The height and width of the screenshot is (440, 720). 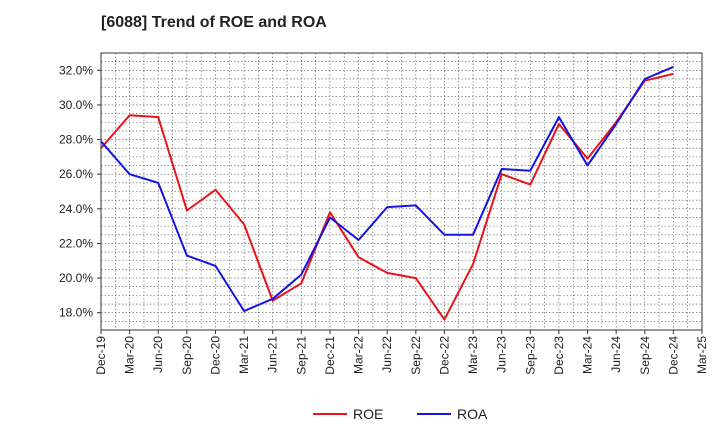 I want to click on x-tick-label: Mar-21, so click(x=244, y=355).